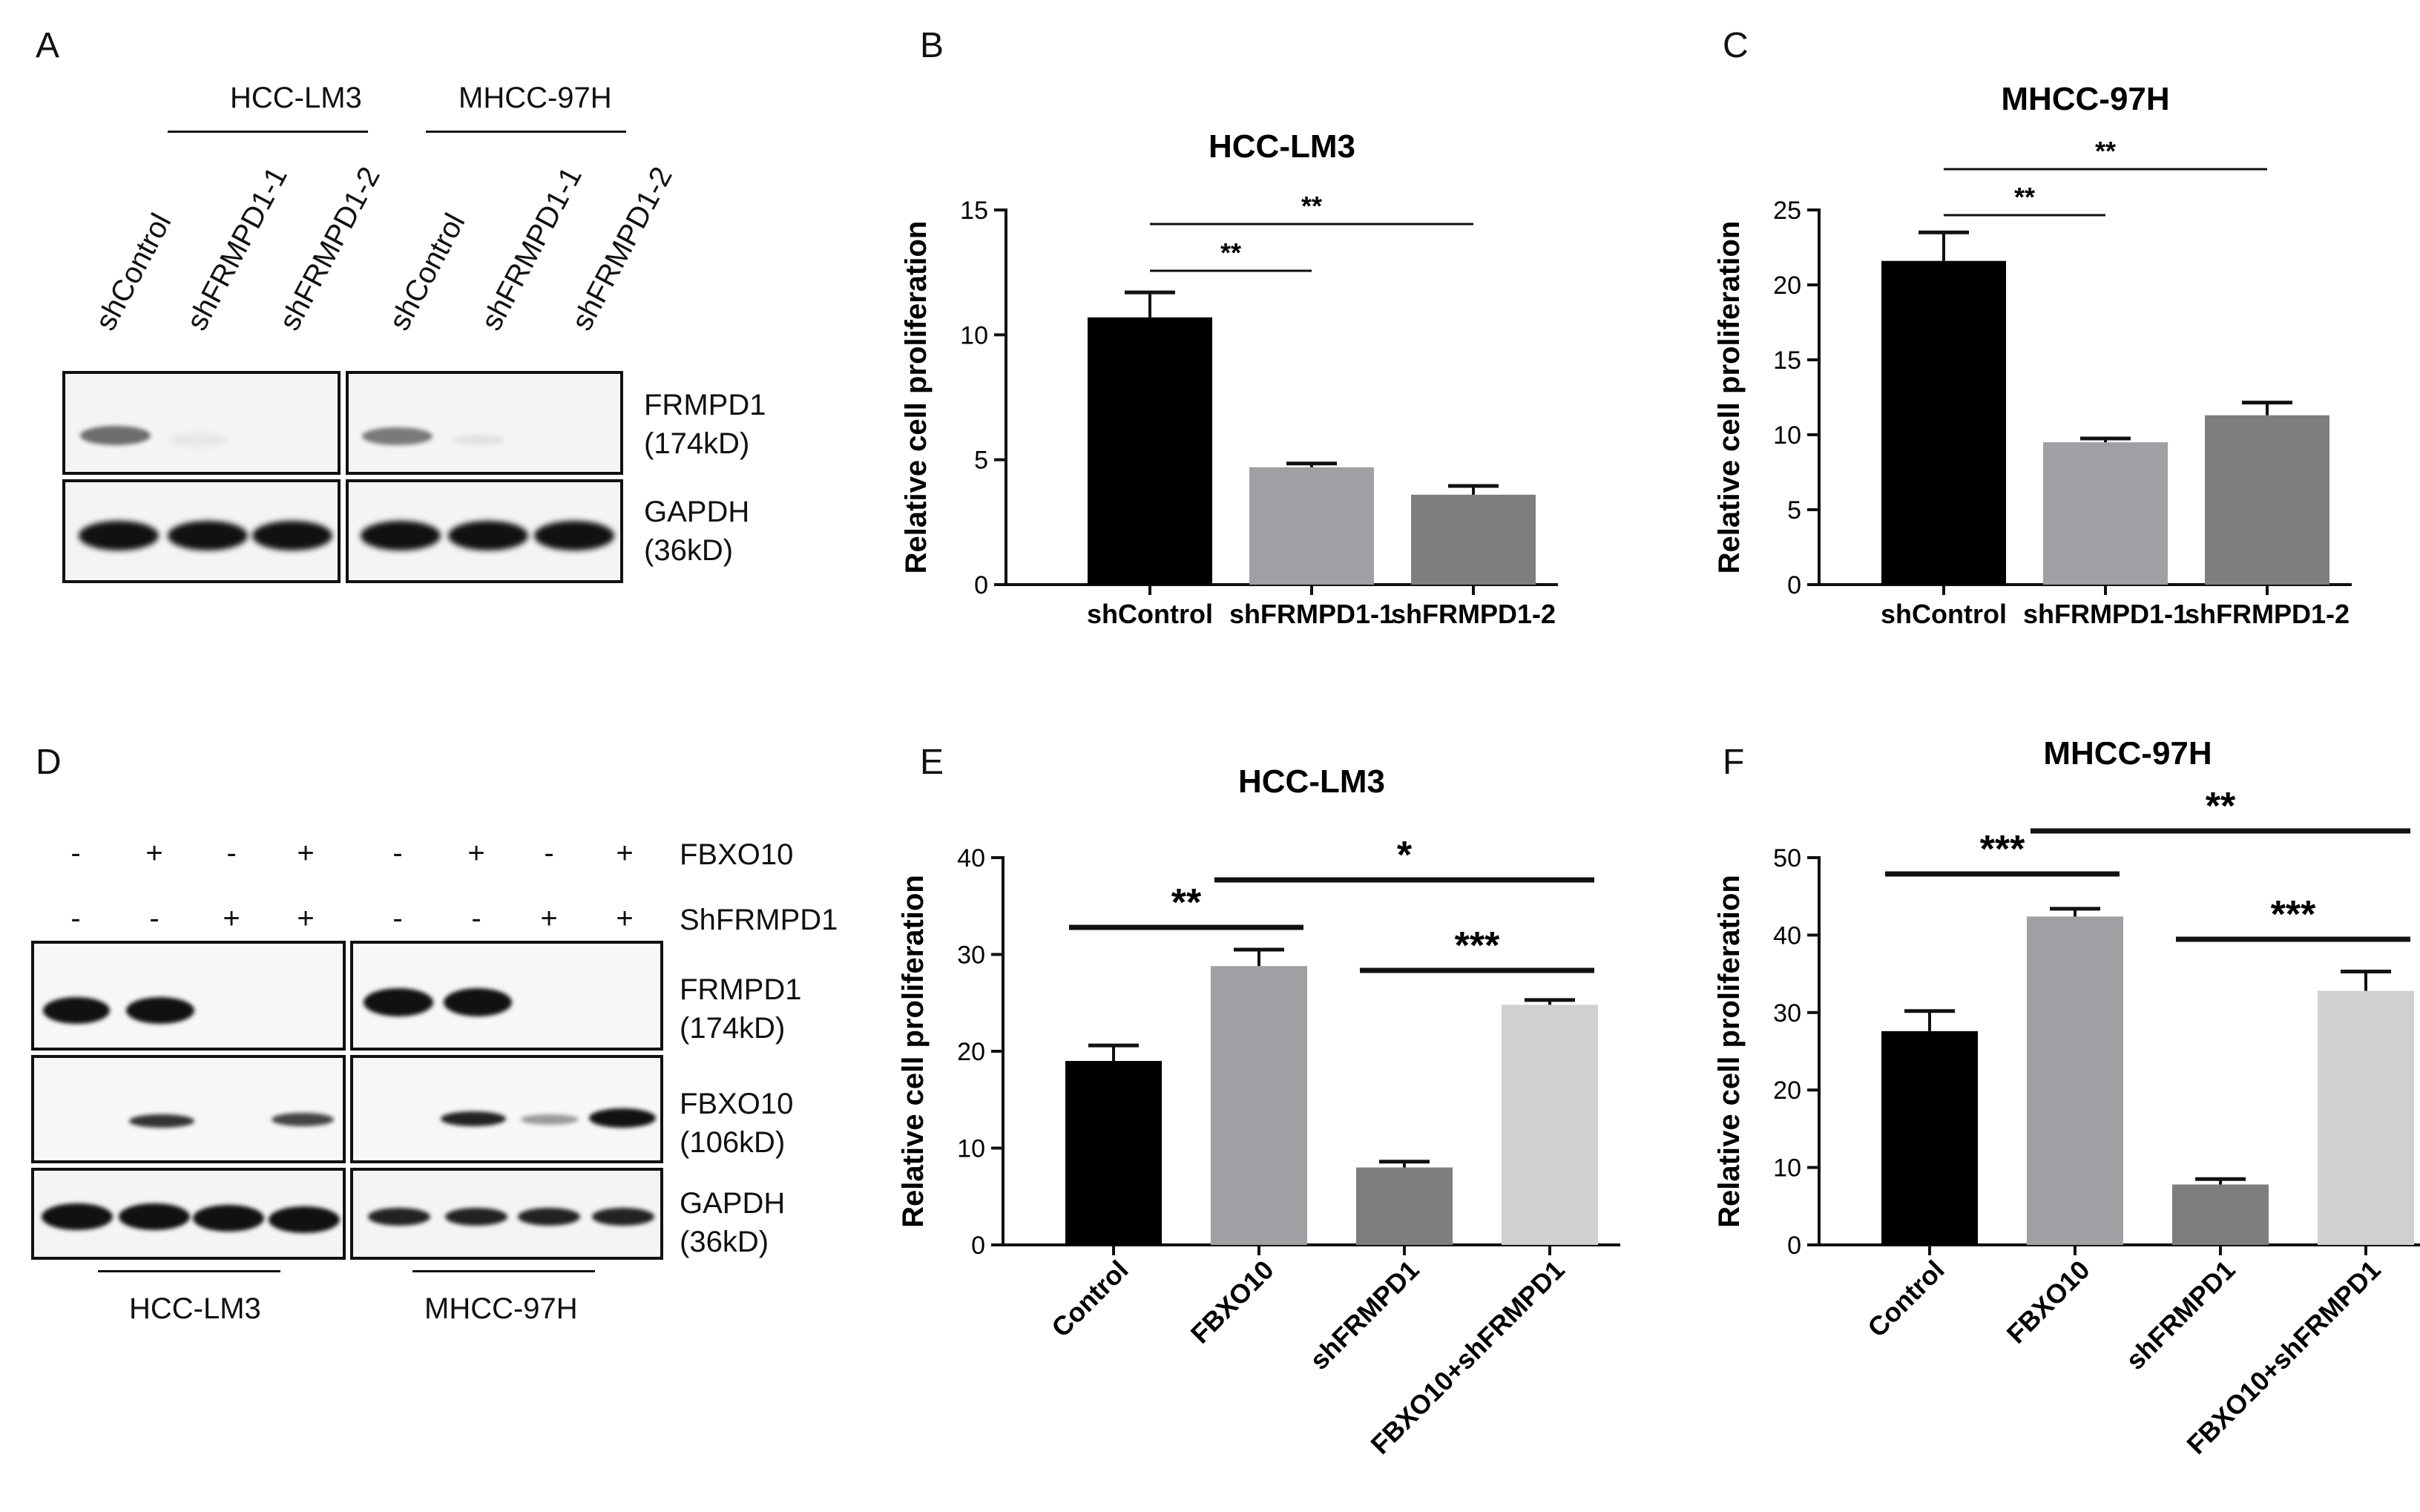 The image size is (2420, 1512). What do you see at coordinates (733, 1028) in the screenshot?
I see `panel-d-row-1-kd: (174kD)` at bounding box center [733, 1028].